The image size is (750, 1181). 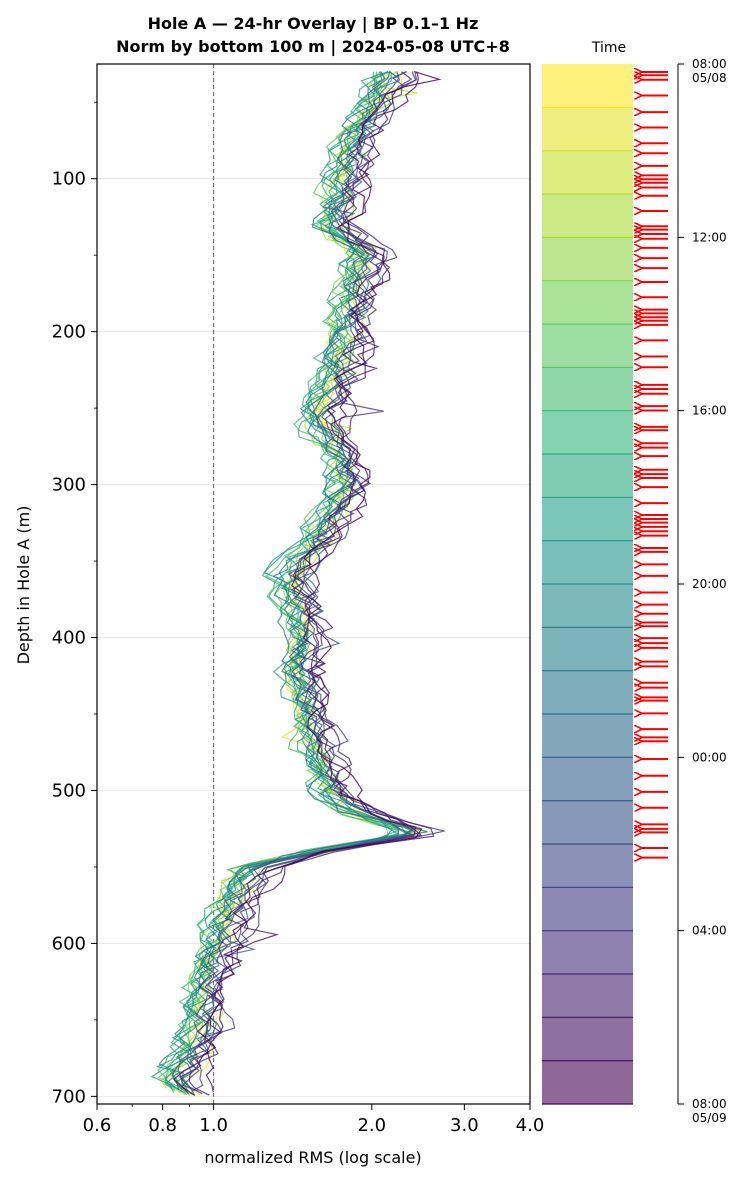 I want to click on y-tick-label: 700, so click(x=69, y=1096).